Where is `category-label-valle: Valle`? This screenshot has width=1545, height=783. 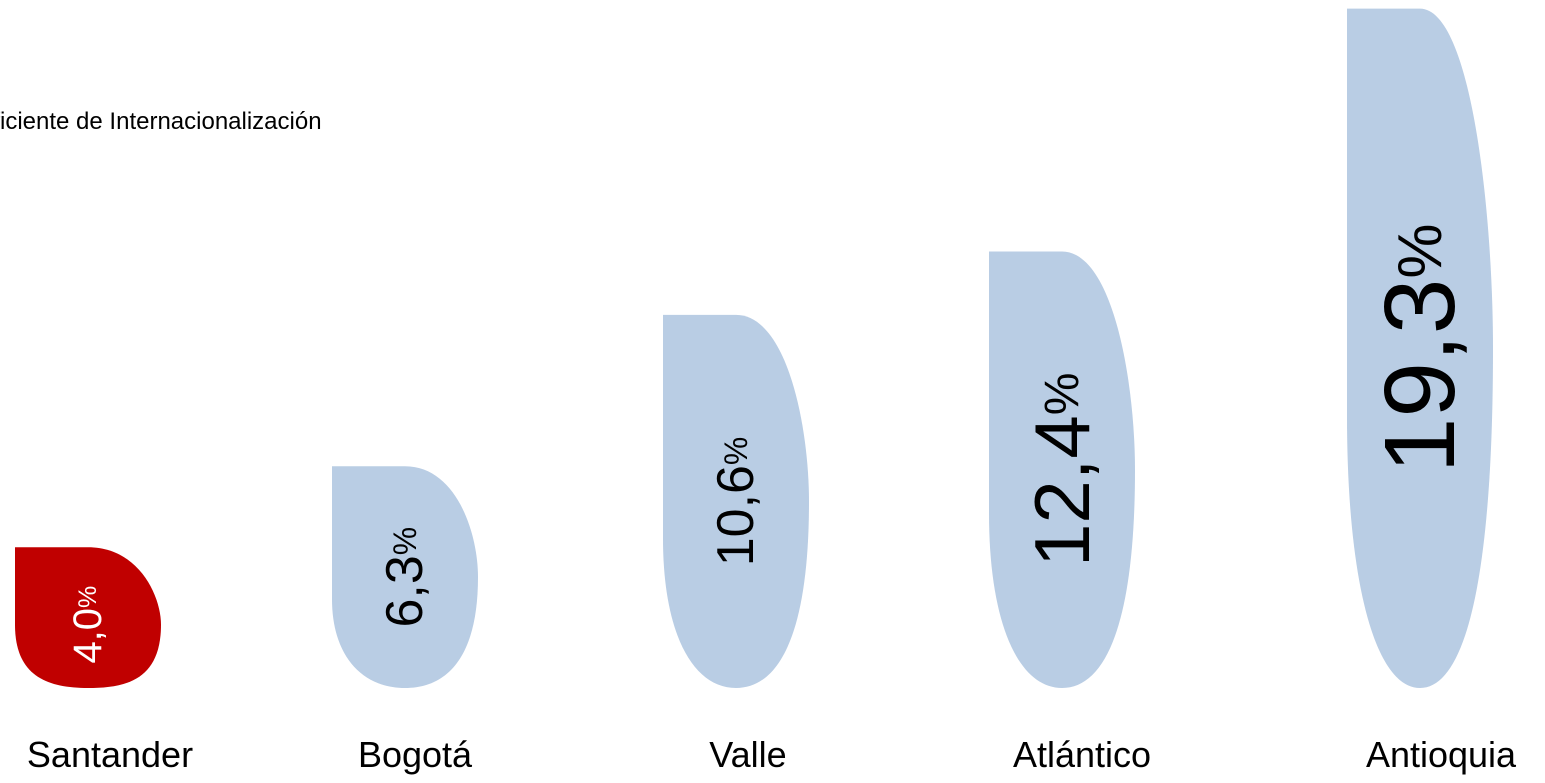
category-label-valle: Valle is located at coordinates (747, 754).